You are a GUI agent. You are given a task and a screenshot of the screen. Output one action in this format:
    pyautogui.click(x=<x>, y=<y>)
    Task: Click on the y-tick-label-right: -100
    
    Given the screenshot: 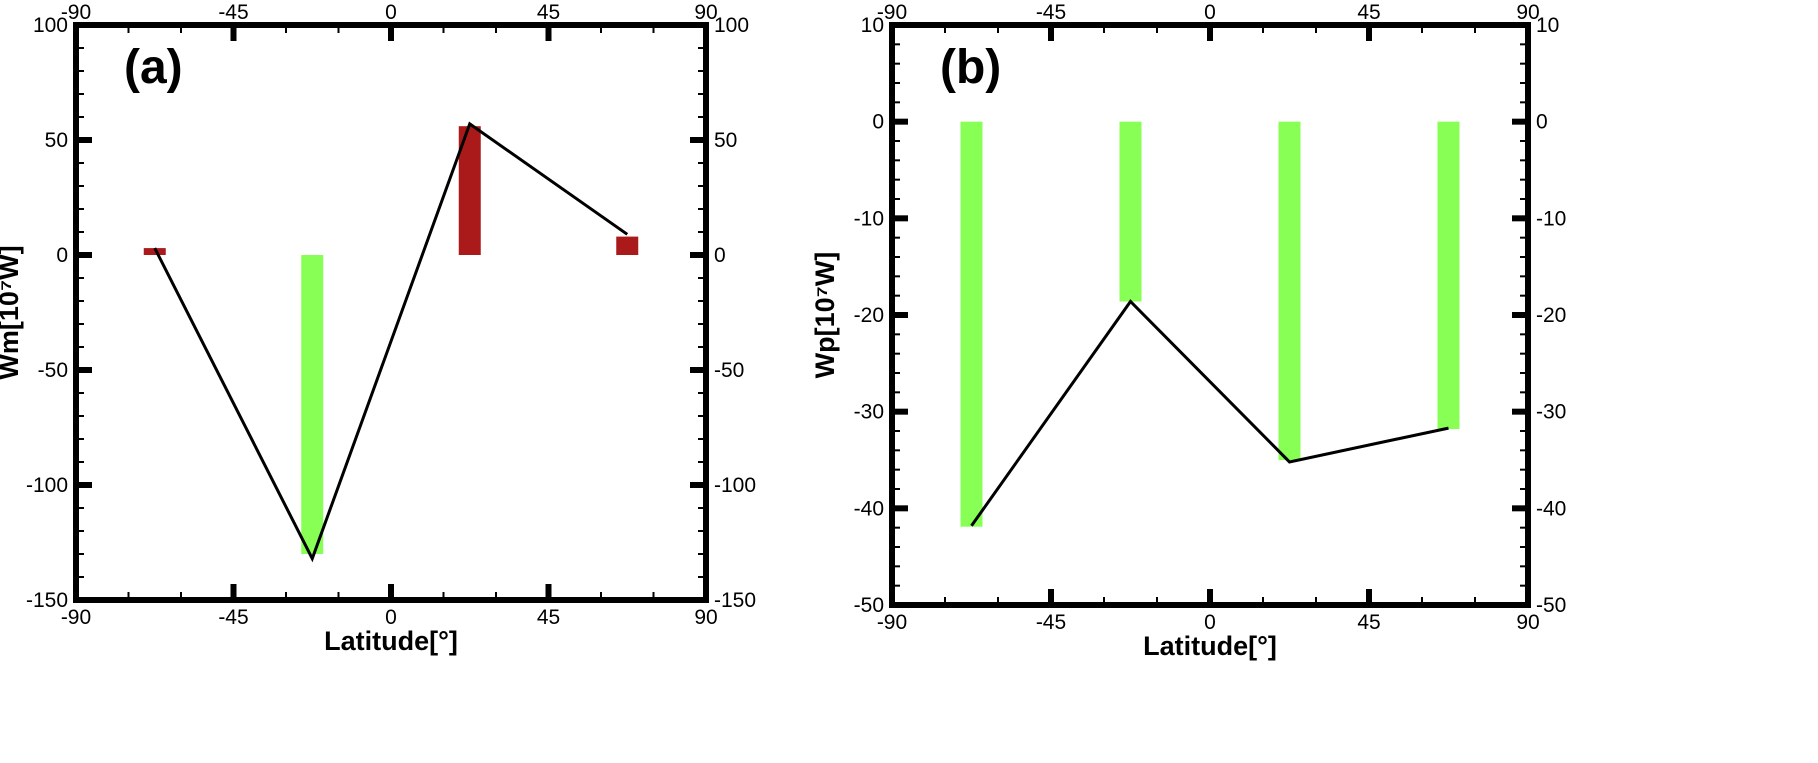 What is the action you would take?
    pyautogui.click(x=735, y=485)
    